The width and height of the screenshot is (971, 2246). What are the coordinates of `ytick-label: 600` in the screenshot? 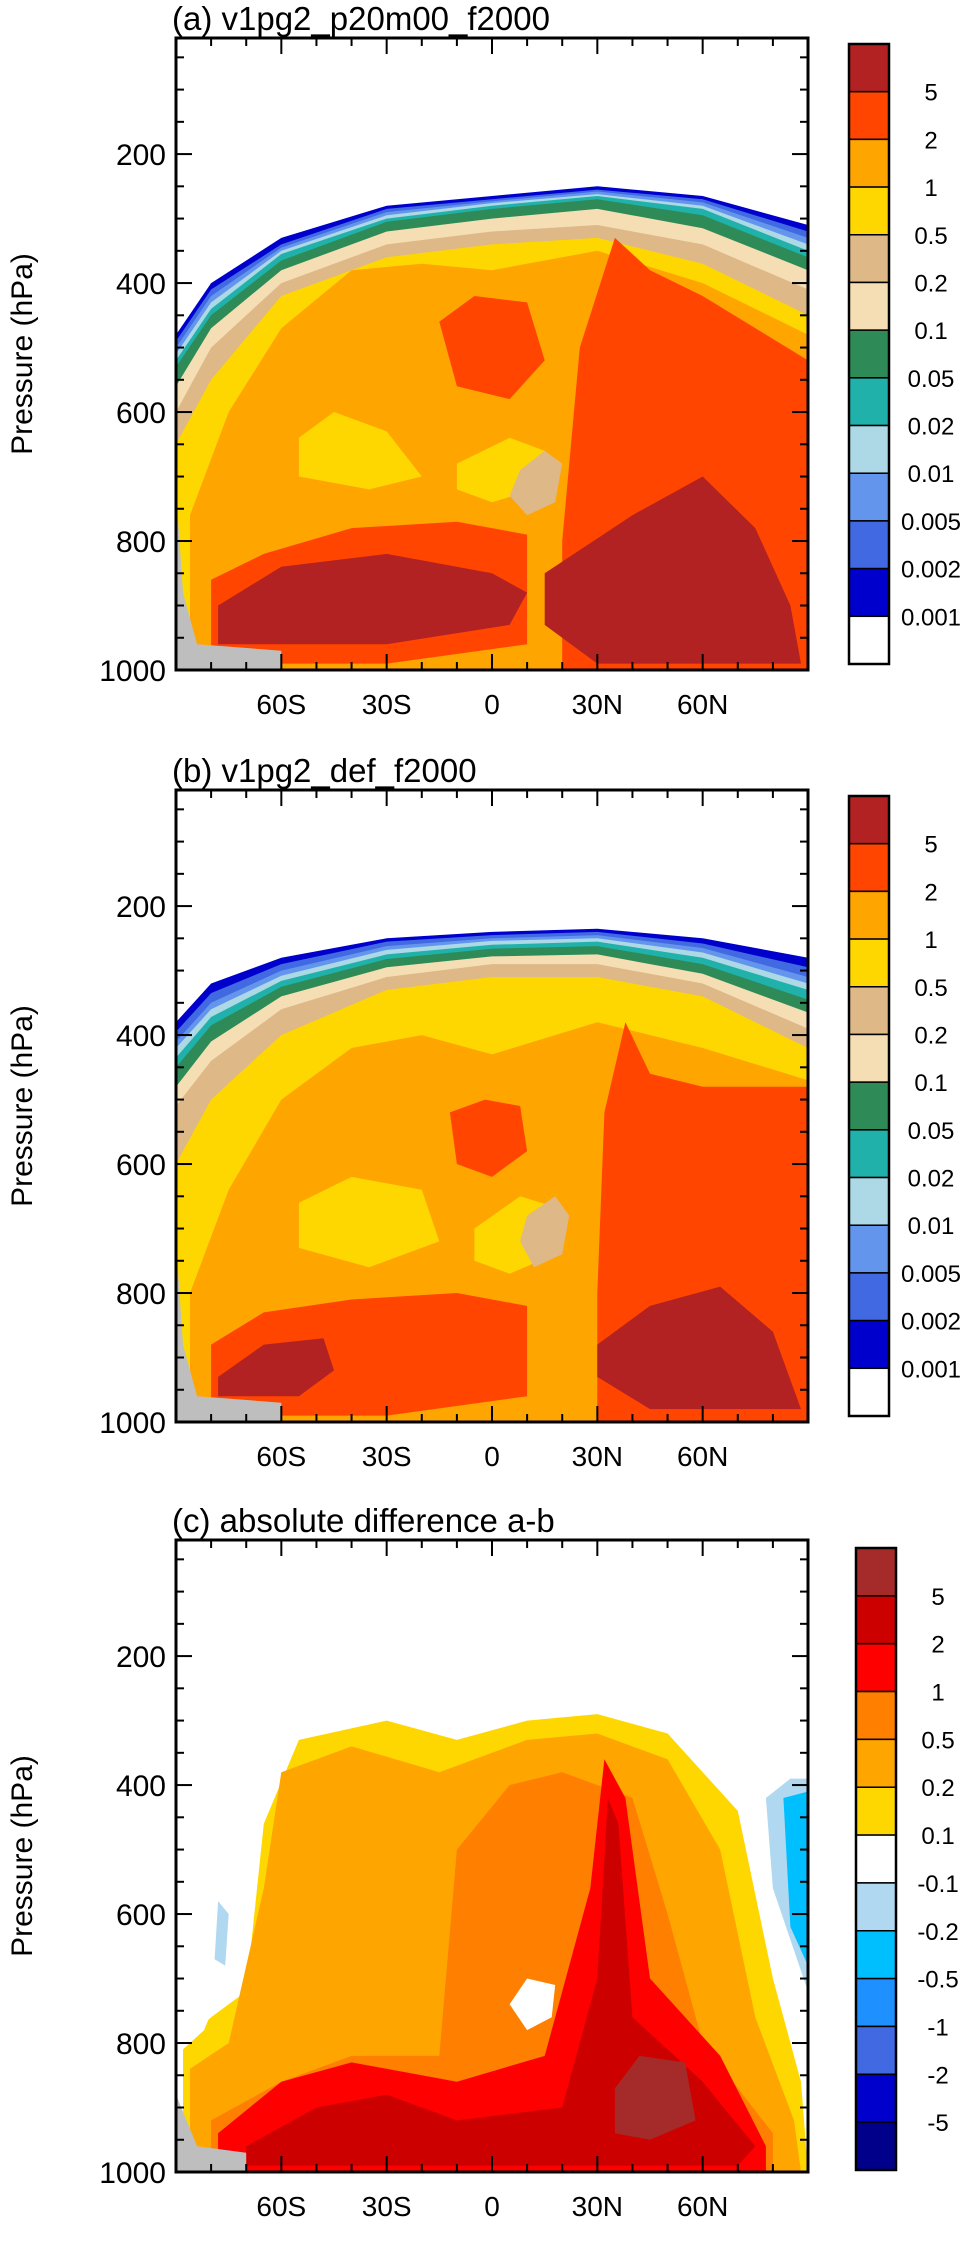 It's located at (141, 413).